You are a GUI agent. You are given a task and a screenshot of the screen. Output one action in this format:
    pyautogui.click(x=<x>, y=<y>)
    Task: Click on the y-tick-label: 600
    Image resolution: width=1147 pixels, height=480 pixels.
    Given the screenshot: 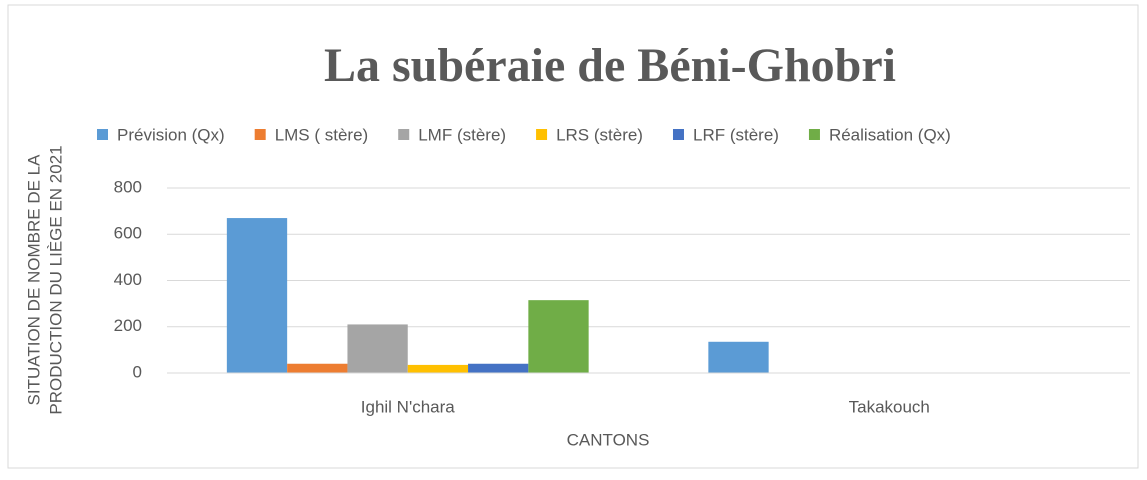 What is the action you would take?
    pyautogui.click(x=128, y=233)
    